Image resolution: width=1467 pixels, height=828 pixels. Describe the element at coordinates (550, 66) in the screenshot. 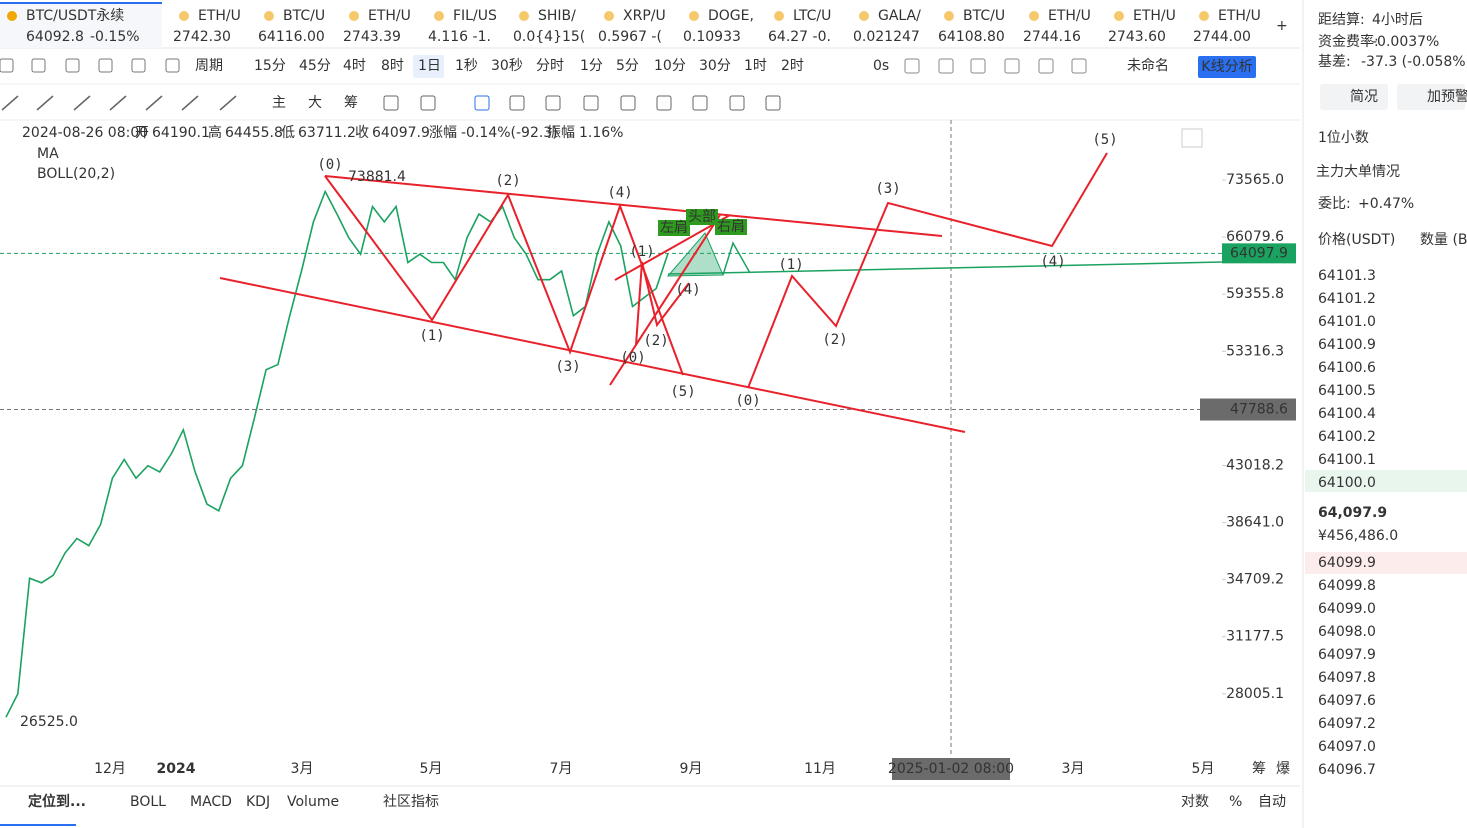

I see `interval: 分时` at that location.